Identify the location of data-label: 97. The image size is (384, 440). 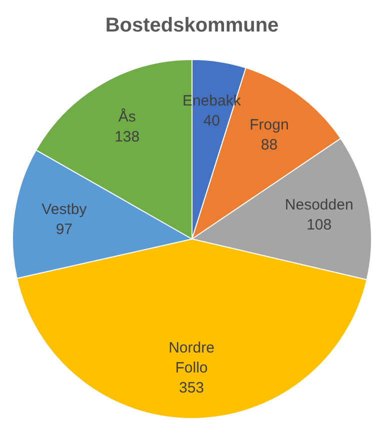
(64, 229).